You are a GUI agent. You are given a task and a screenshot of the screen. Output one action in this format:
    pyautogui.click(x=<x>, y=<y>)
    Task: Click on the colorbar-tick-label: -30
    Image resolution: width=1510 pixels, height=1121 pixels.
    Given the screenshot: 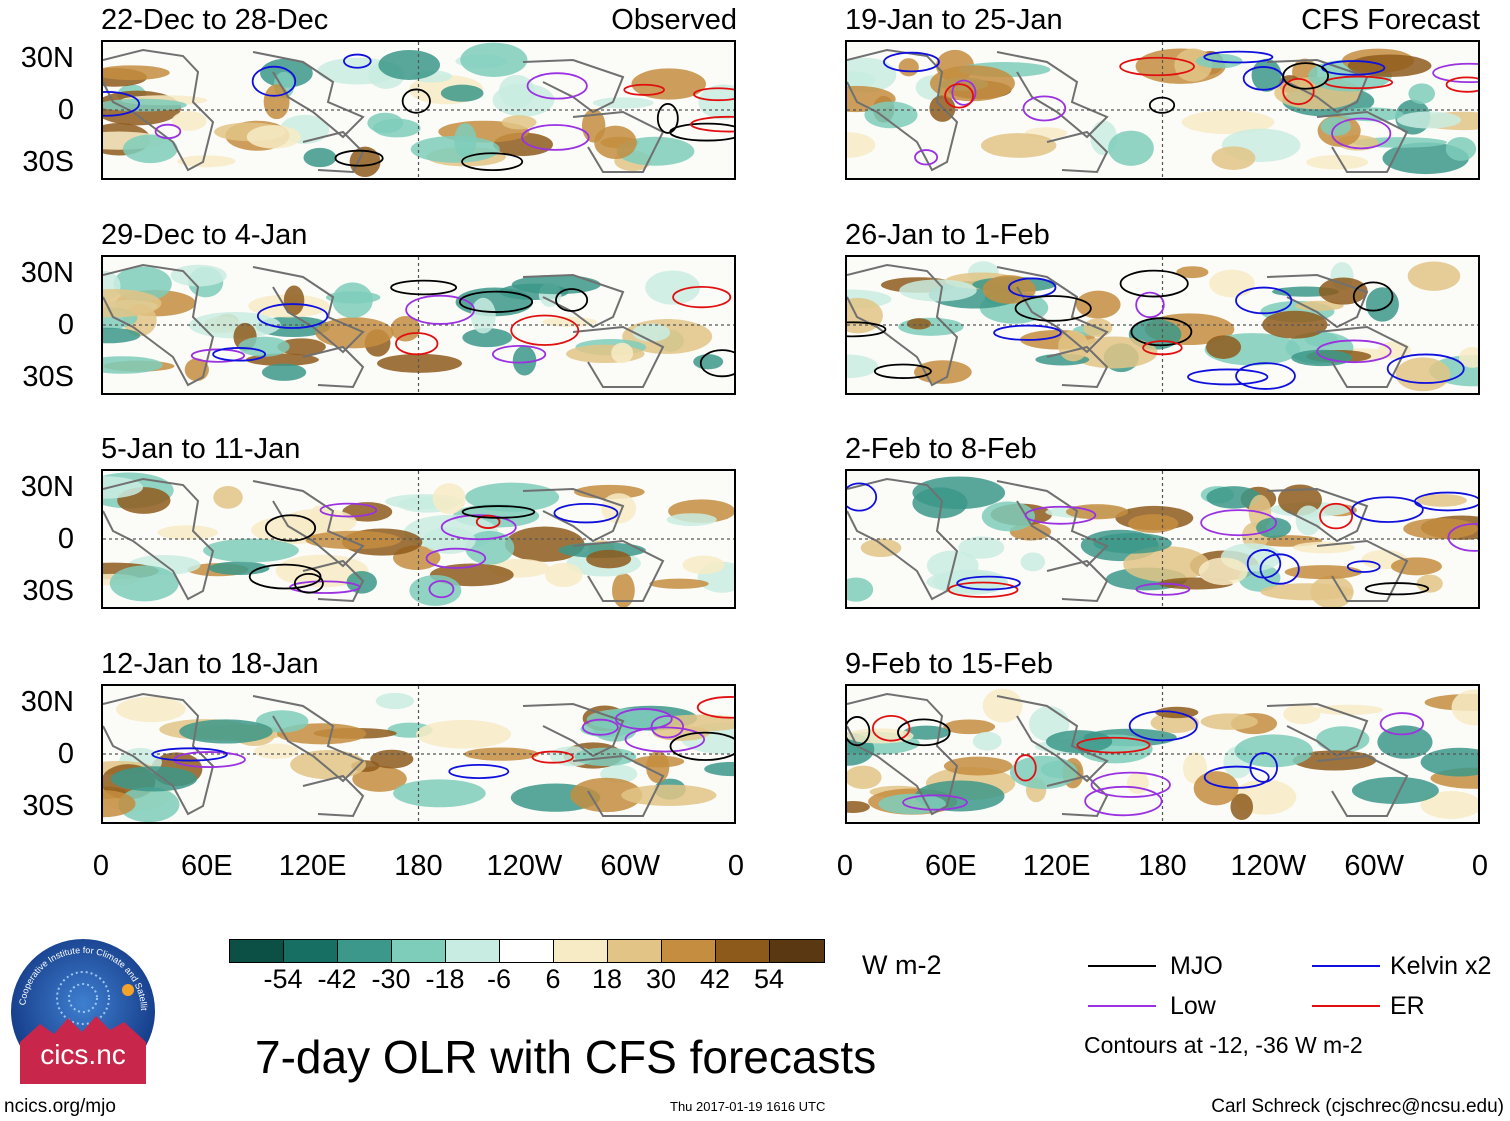 What is the action you would take?
    pyautogui.click(x=391, y=979)
    